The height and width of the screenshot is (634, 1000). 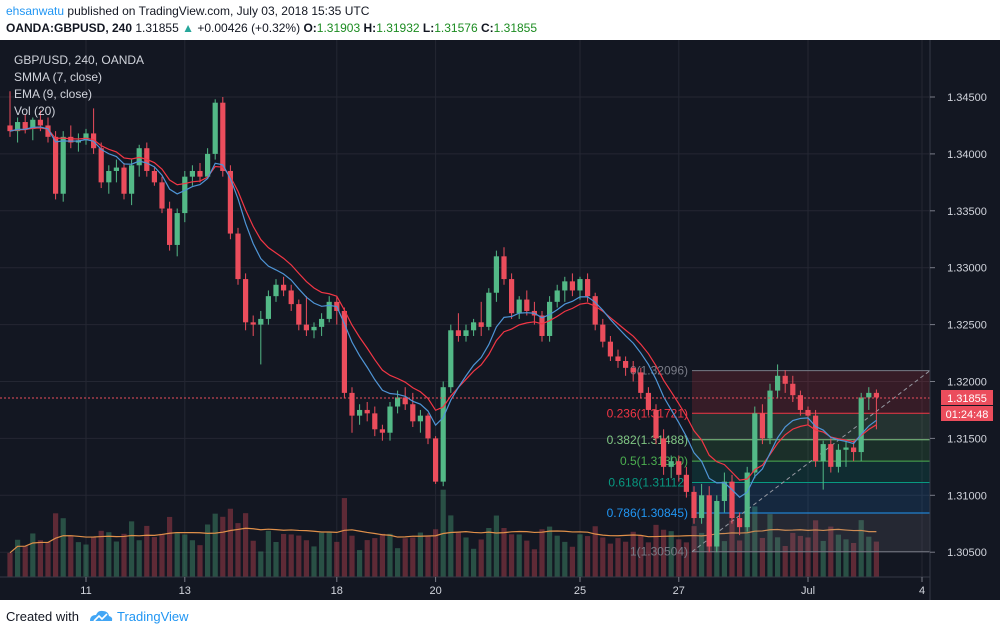 I want to click on price-tick-label: 1.31500, so click(x=967, y=439).